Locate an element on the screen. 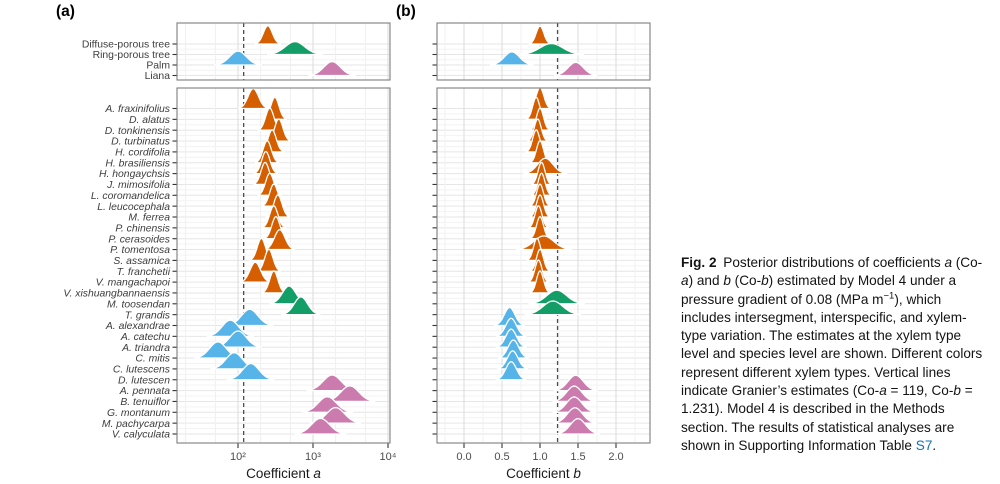  y-label-c-lutescens: C. lutescens is located at coordinates (141, 370).